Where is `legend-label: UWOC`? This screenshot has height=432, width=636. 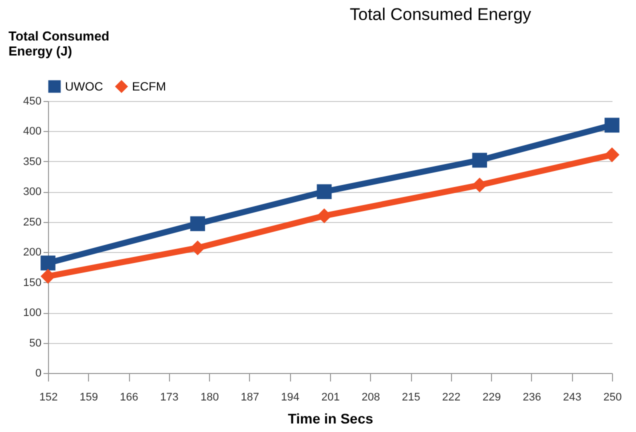
legend-label: UWOC is located at coordinates (84, 87).